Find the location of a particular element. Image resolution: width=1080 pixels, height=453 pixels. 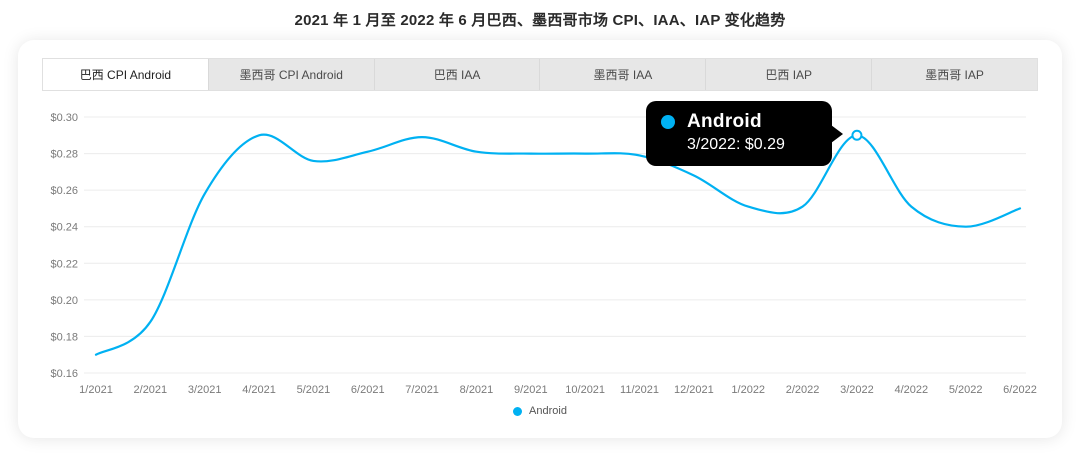

x-axis-label: 3/2021 is located at coordinates (205, 390).